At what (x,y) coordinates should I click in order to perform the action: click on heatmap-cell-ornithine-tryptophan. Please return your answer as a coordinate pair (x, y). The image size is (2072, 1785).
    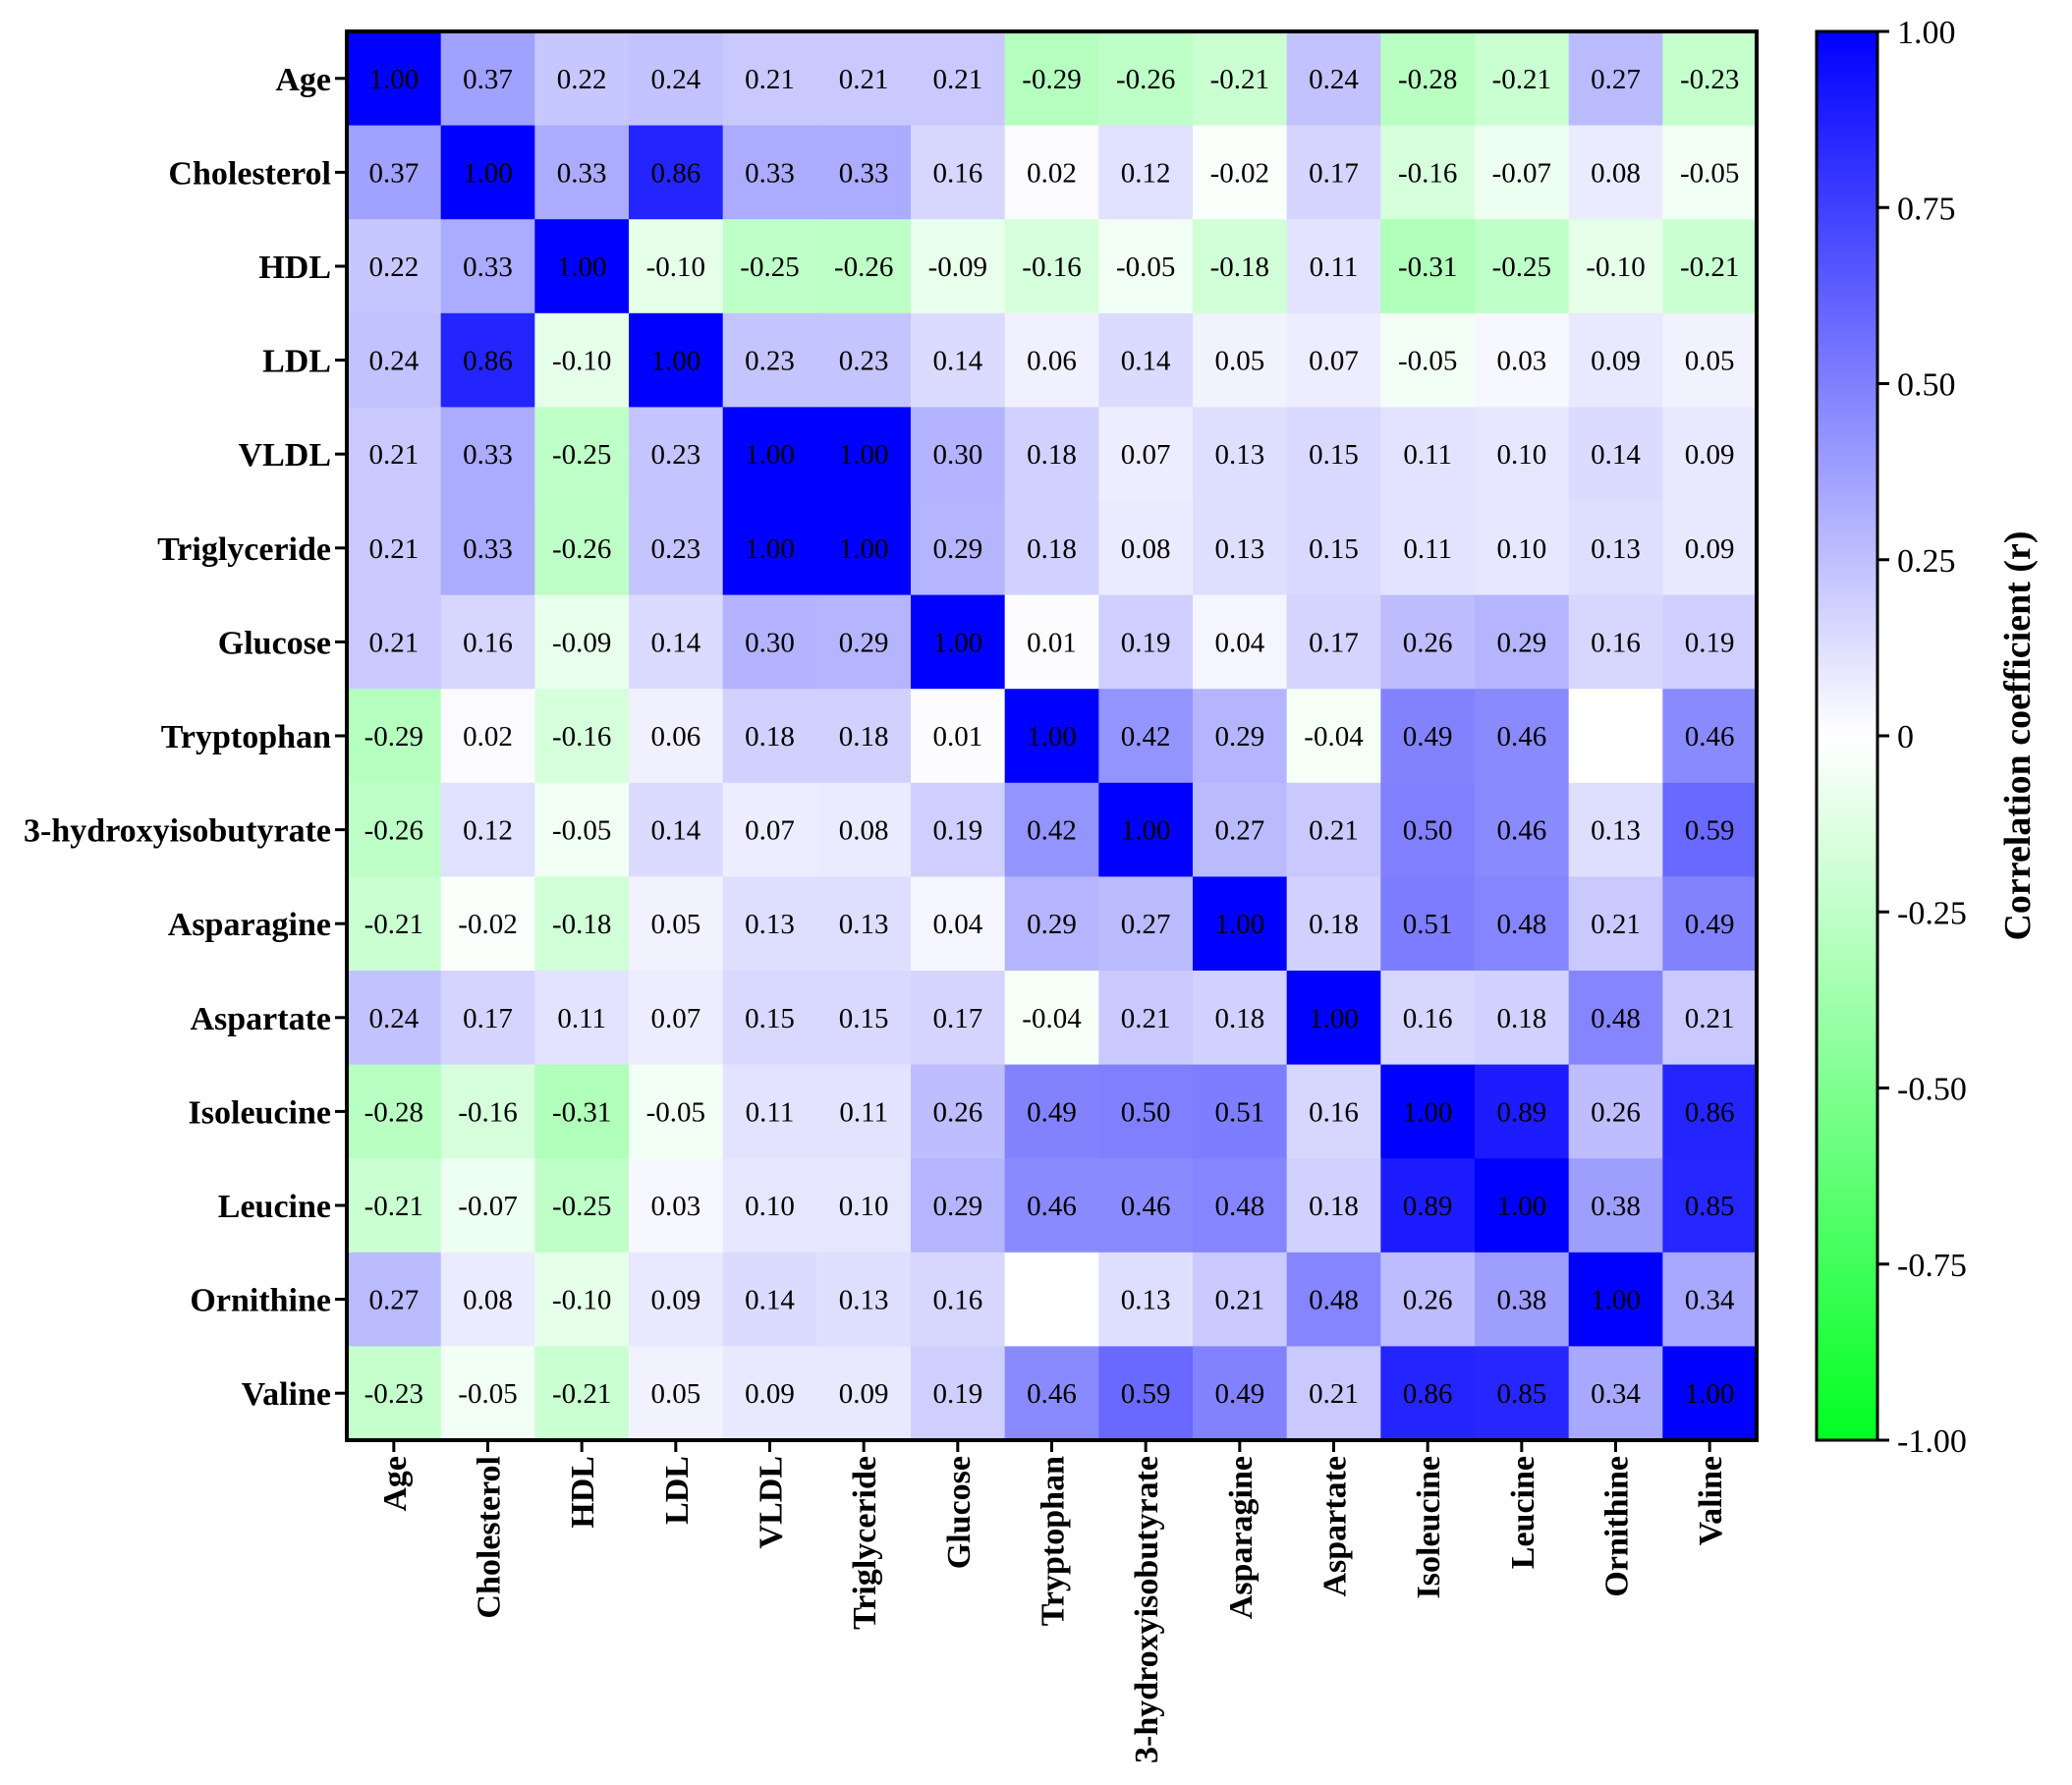
    Looking at the image, I should click on (1051, 1299).